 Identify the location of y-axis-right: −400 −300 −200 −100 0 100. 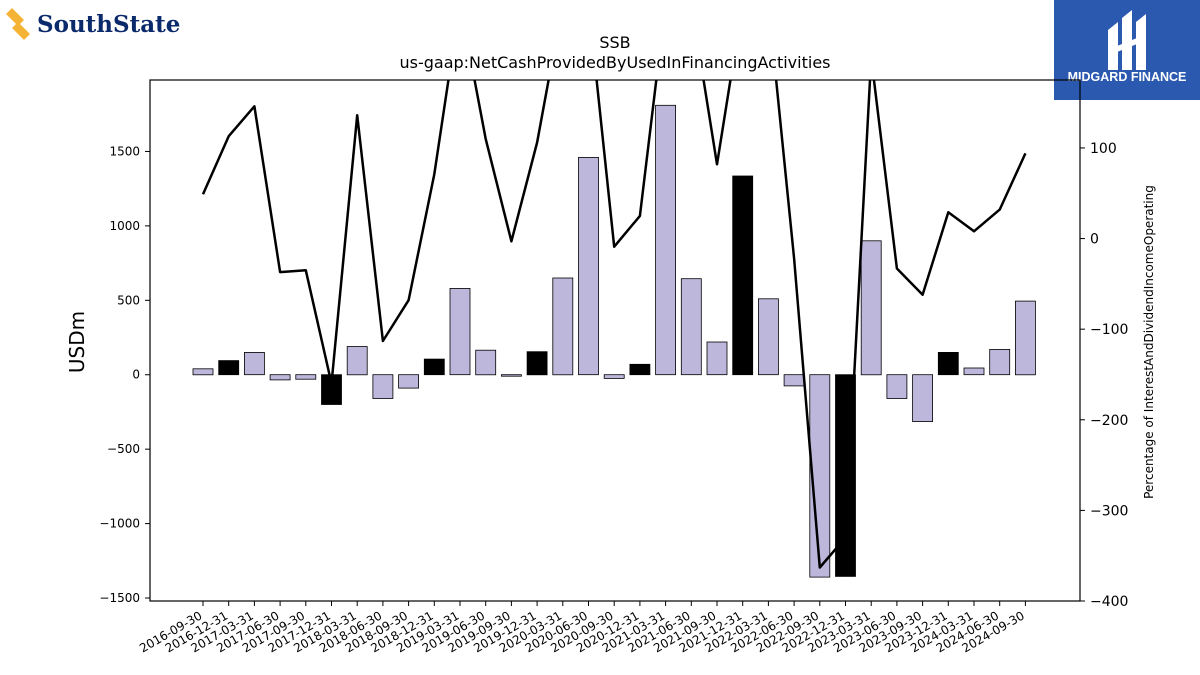
(1104, 375).